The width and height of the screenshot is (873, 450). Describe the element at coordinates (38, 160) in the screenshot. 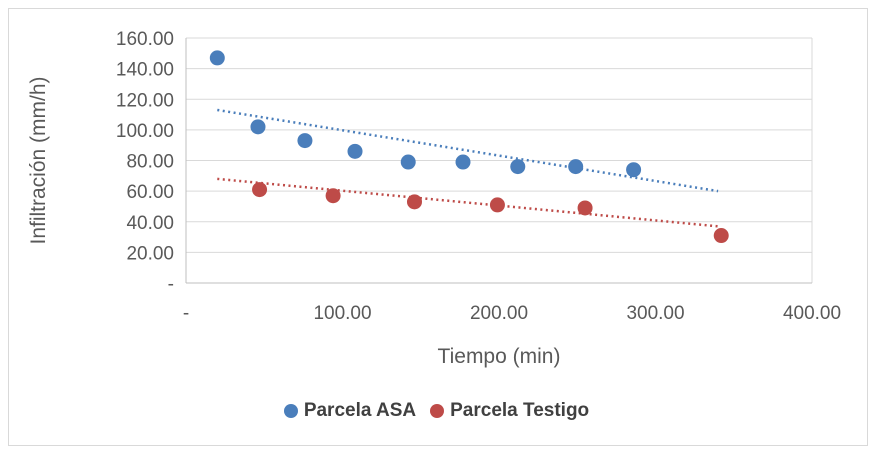

I see `y-axis-title: Infiltración (mm/h)` at that location.